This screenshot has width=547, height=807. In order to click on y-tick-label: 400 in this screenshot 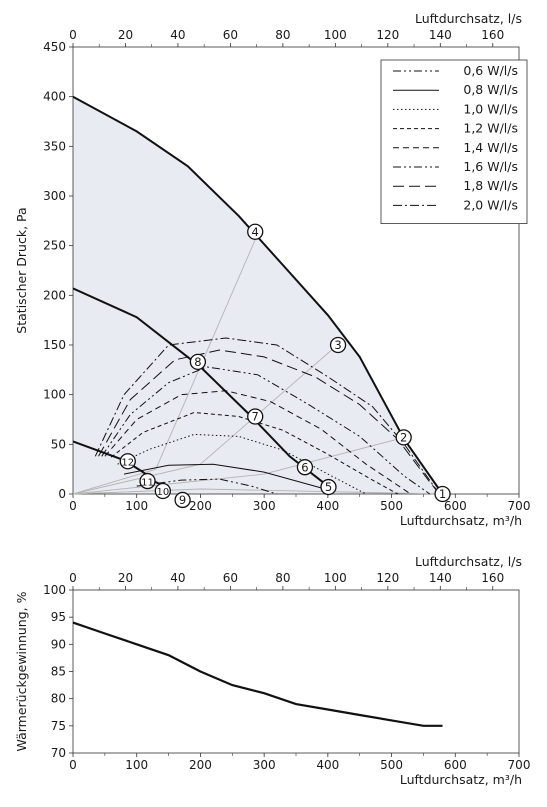, I will do `click(54, 97)`.